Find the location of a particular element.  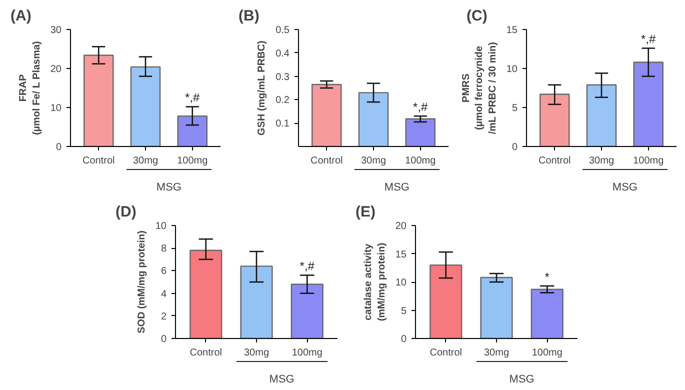

y-tick-label: 0.1 is located at coordinates (283, 124).